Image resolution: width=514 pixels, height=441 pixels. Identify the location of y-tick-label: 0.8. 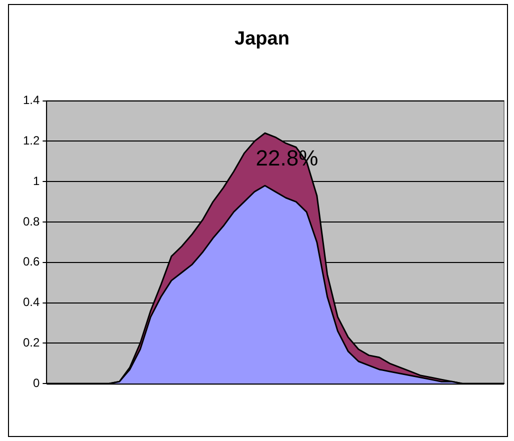
(31, 221).